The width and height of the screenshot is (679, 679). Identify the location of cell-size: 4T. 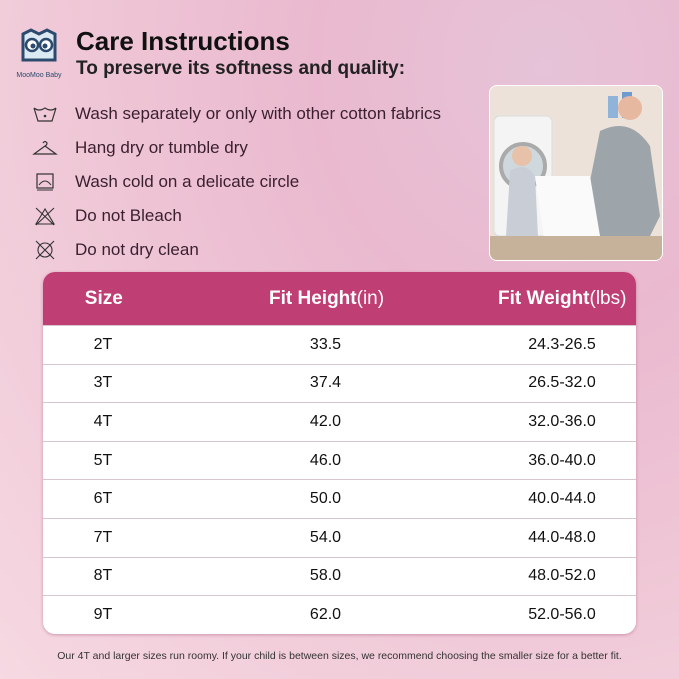
(103, 421).